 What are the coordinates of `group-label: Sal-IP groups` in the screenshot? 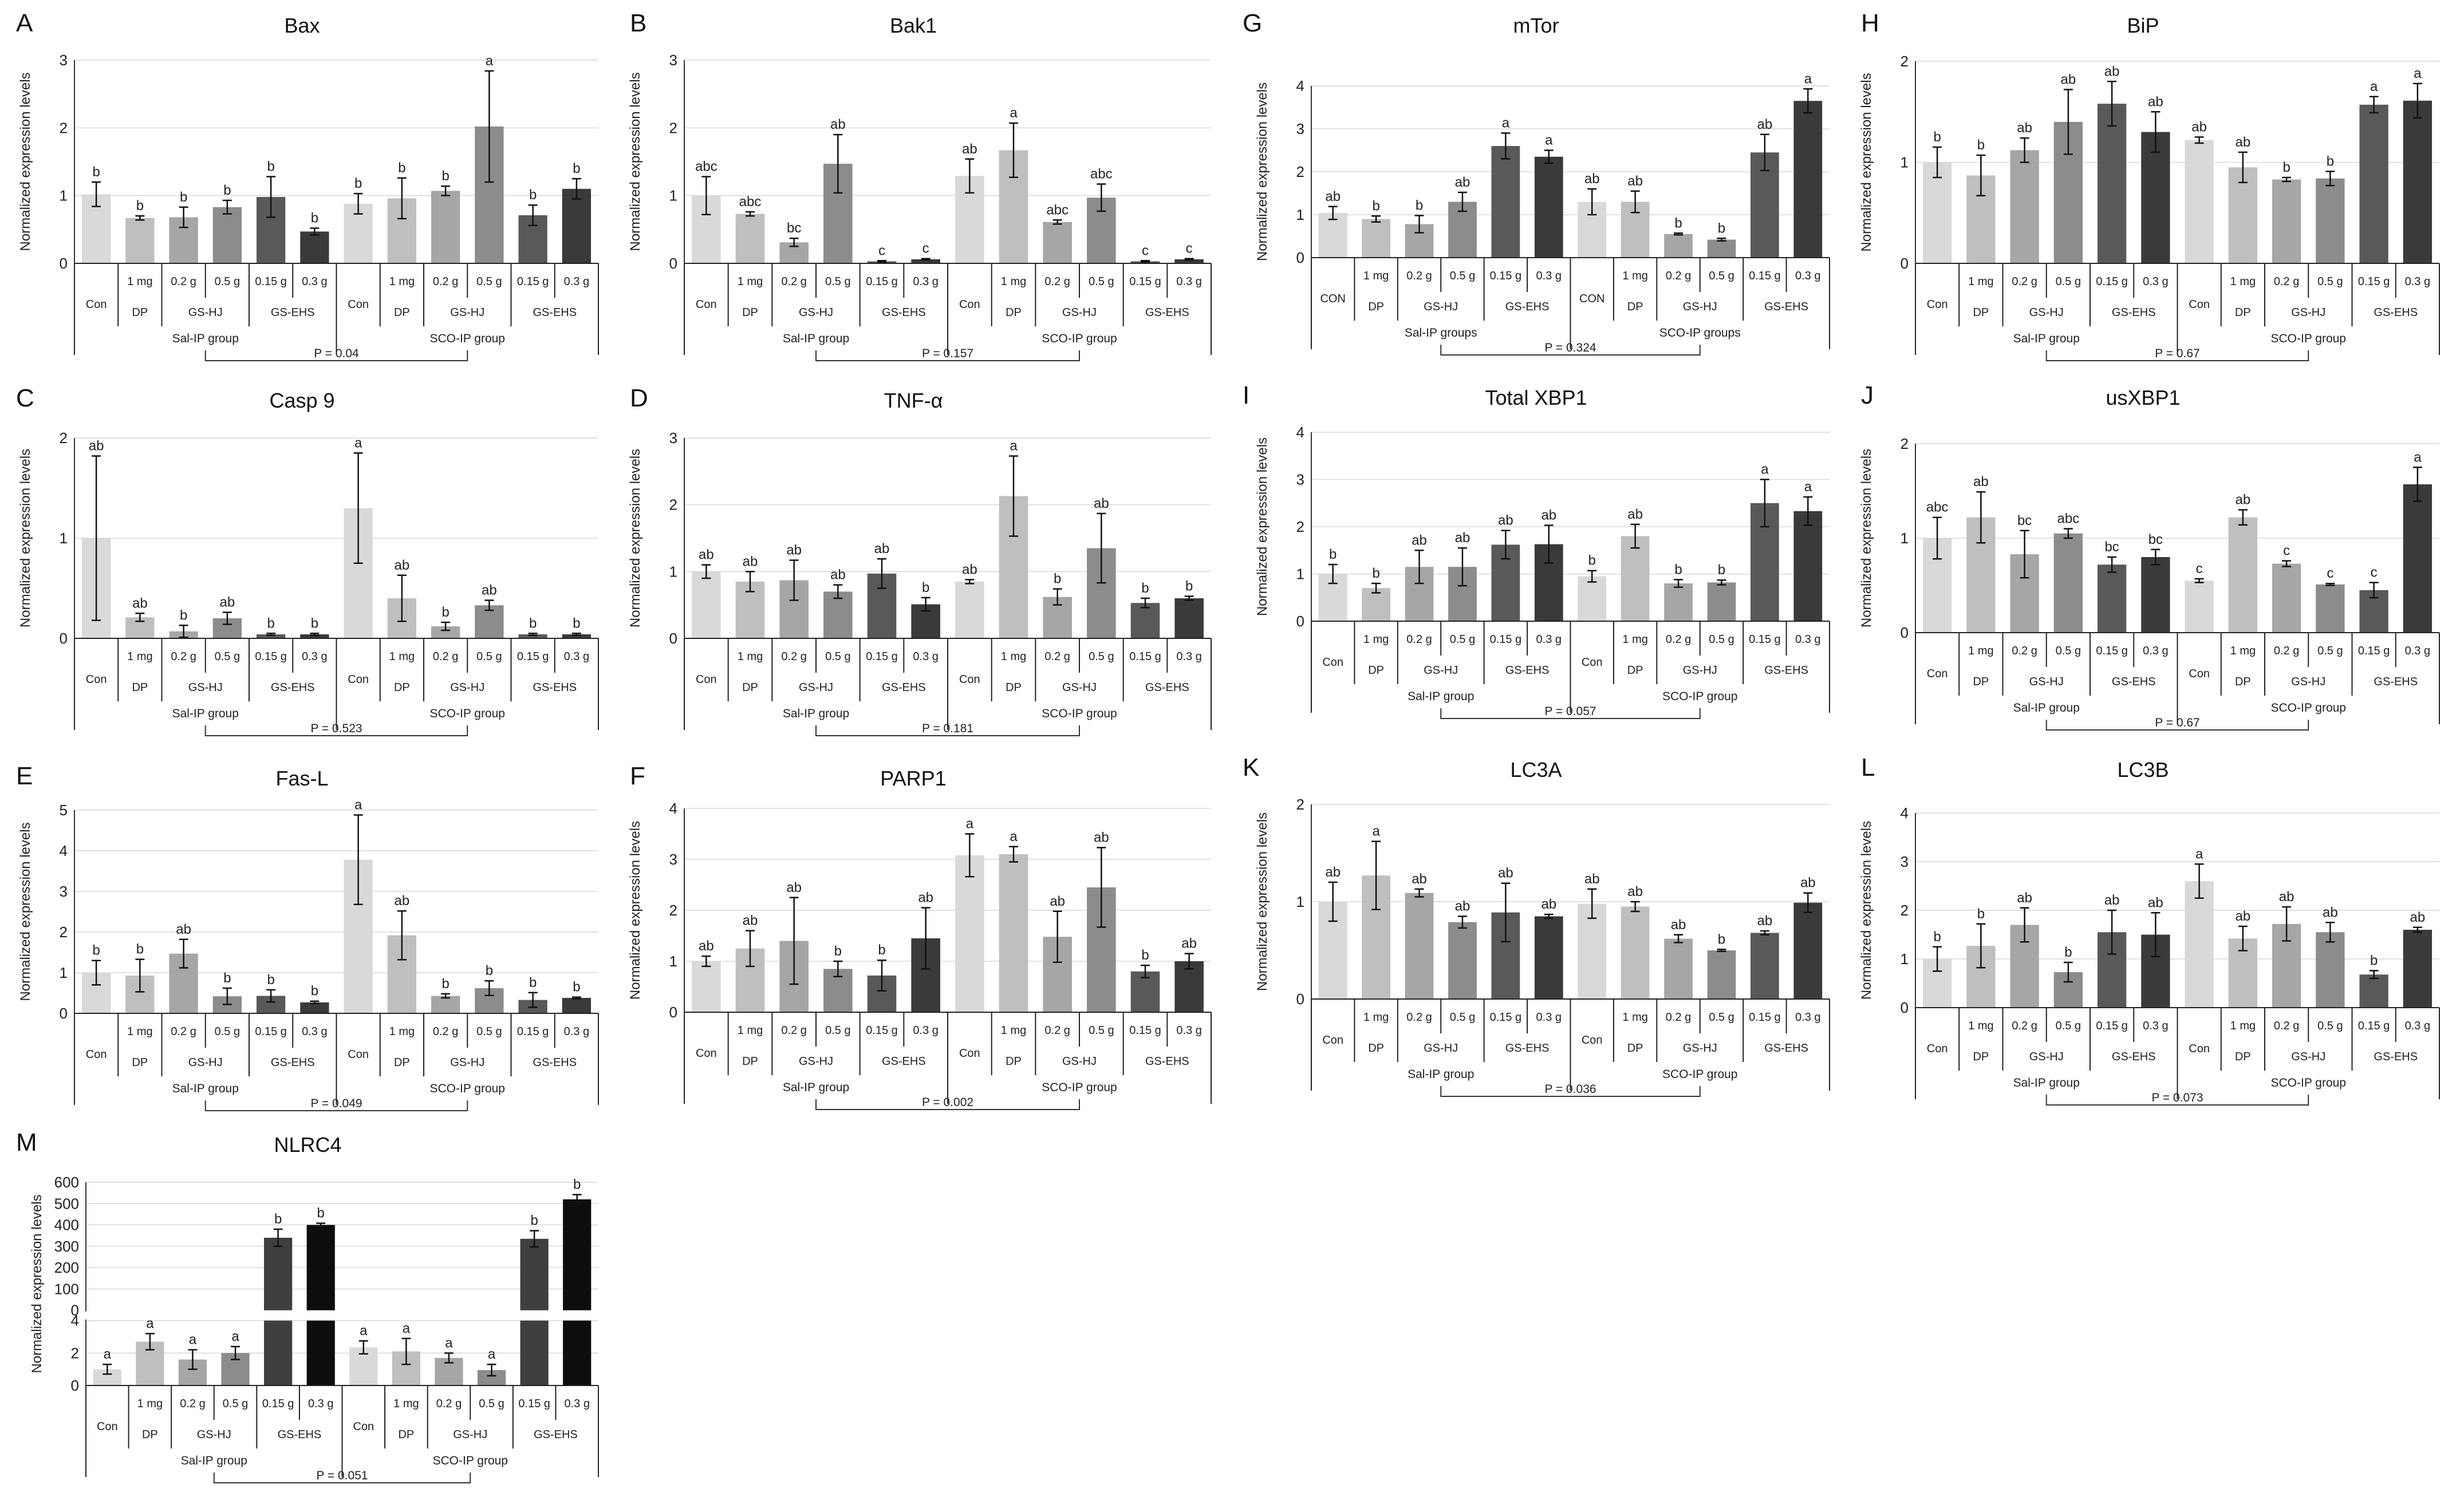 It's located at (1441, 333).